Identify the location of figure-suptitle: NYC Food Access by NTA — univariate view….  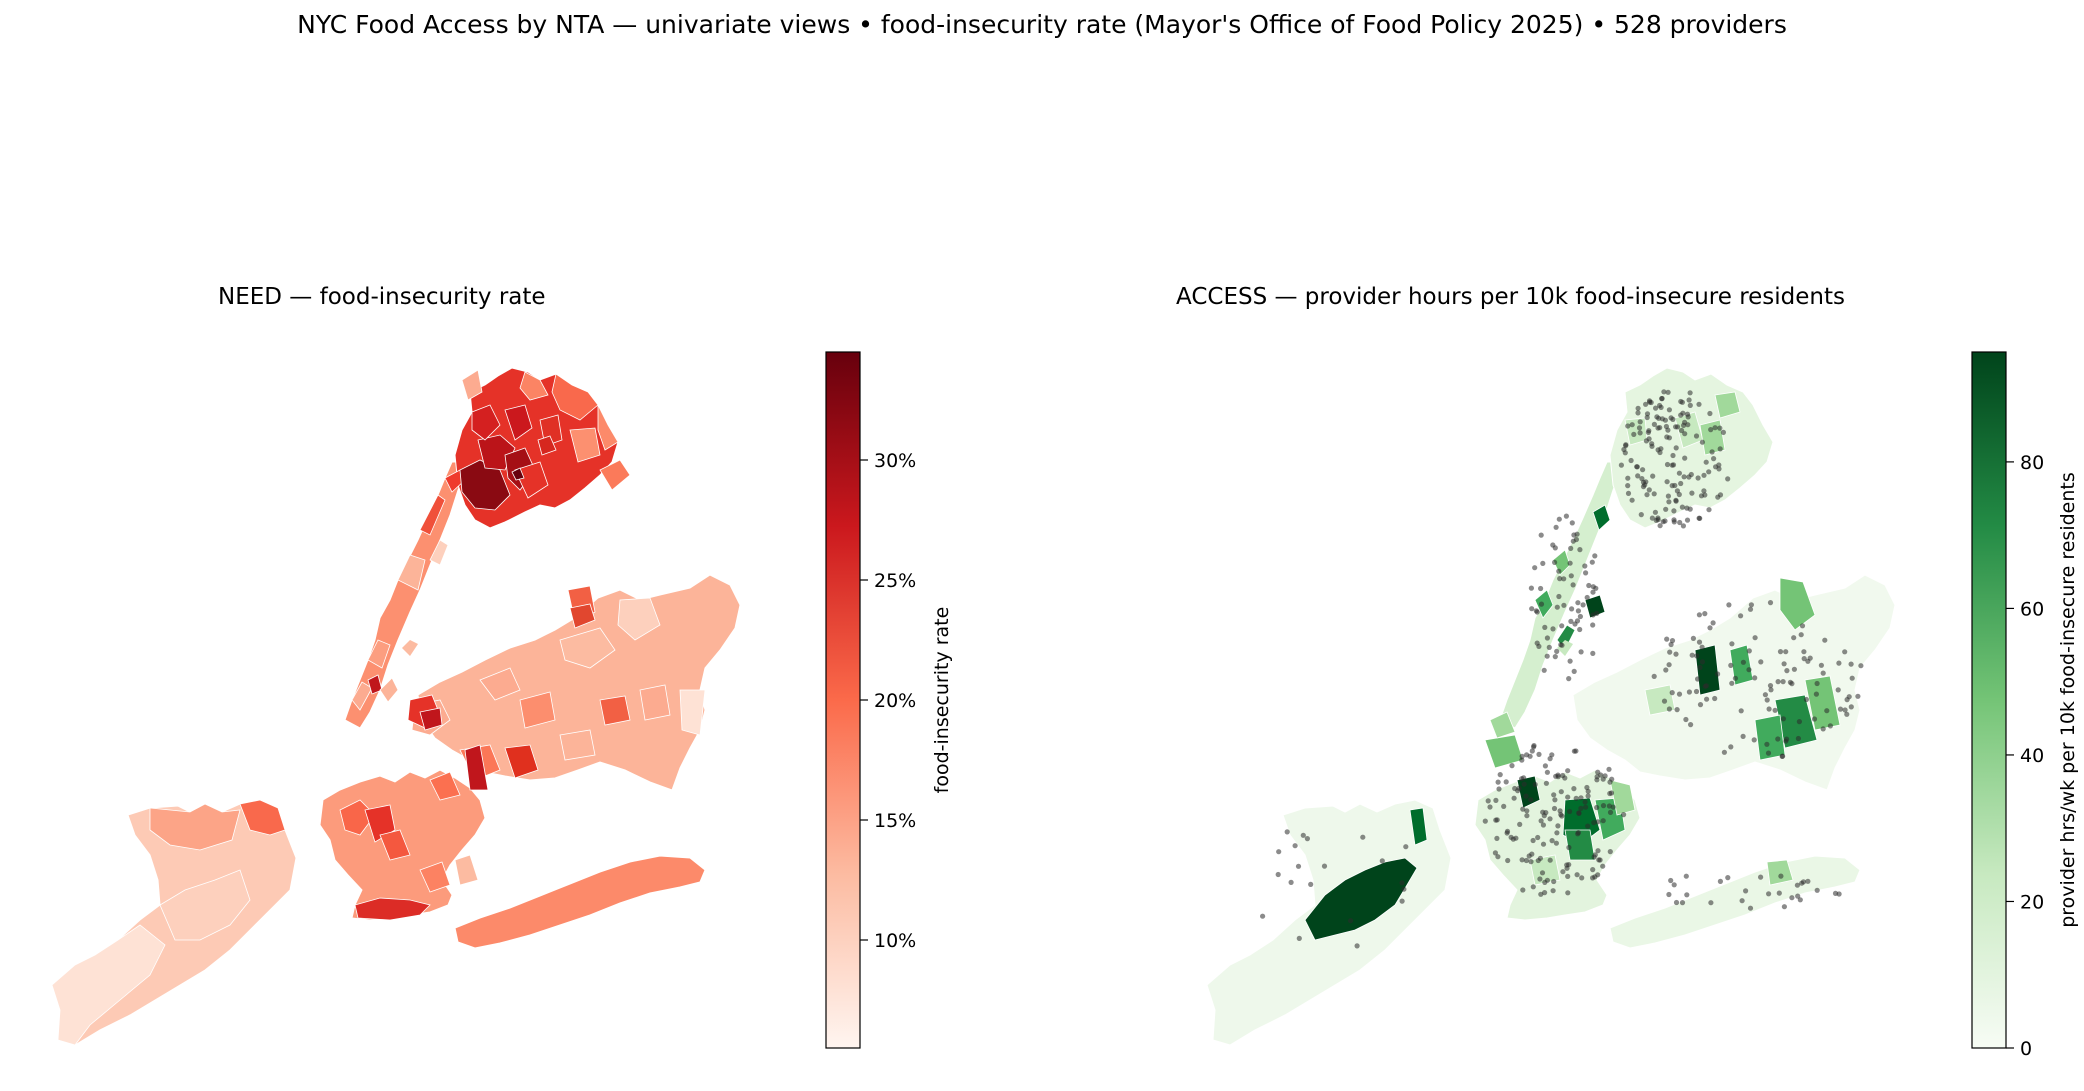
(1042, 24).